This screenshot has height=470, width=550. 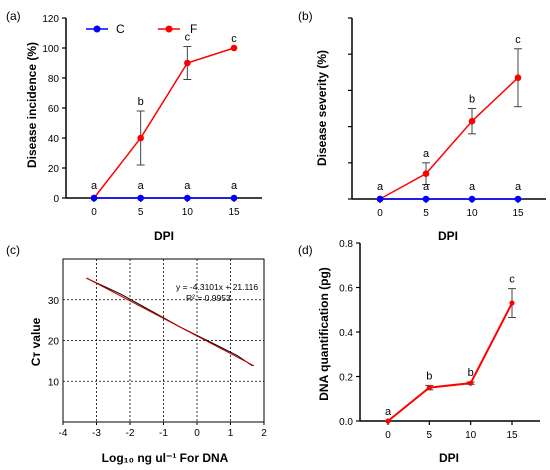 What do you see at coordinates (50, 49) in the screenshot?
I see `y-tick-label: 100` at bounding box center [50, 49].